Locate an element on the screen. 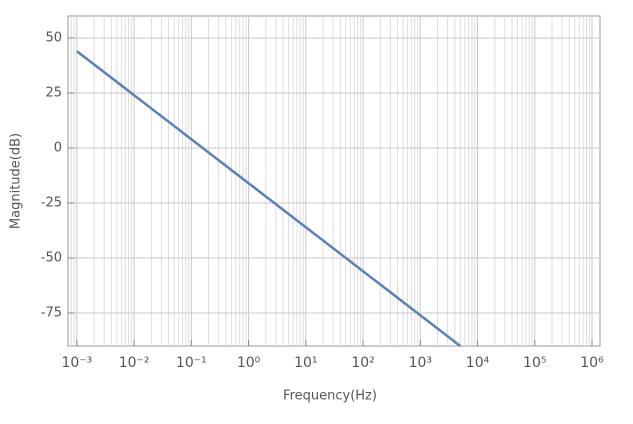 The height and width of the screenshot is (424, 633). x-tick-label: 10⁰ is located at coordinates (249, 363).